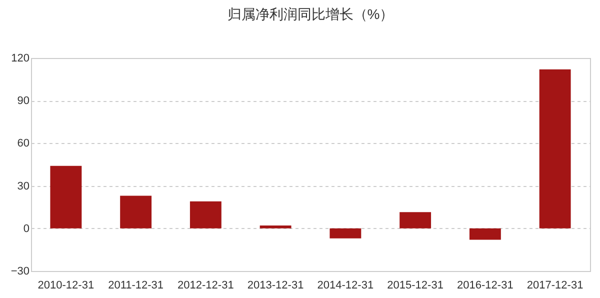  Describe the element at coordinates (415, 286) in the screenshot. I see `x-tick-label: 2015-12-31` at that location.